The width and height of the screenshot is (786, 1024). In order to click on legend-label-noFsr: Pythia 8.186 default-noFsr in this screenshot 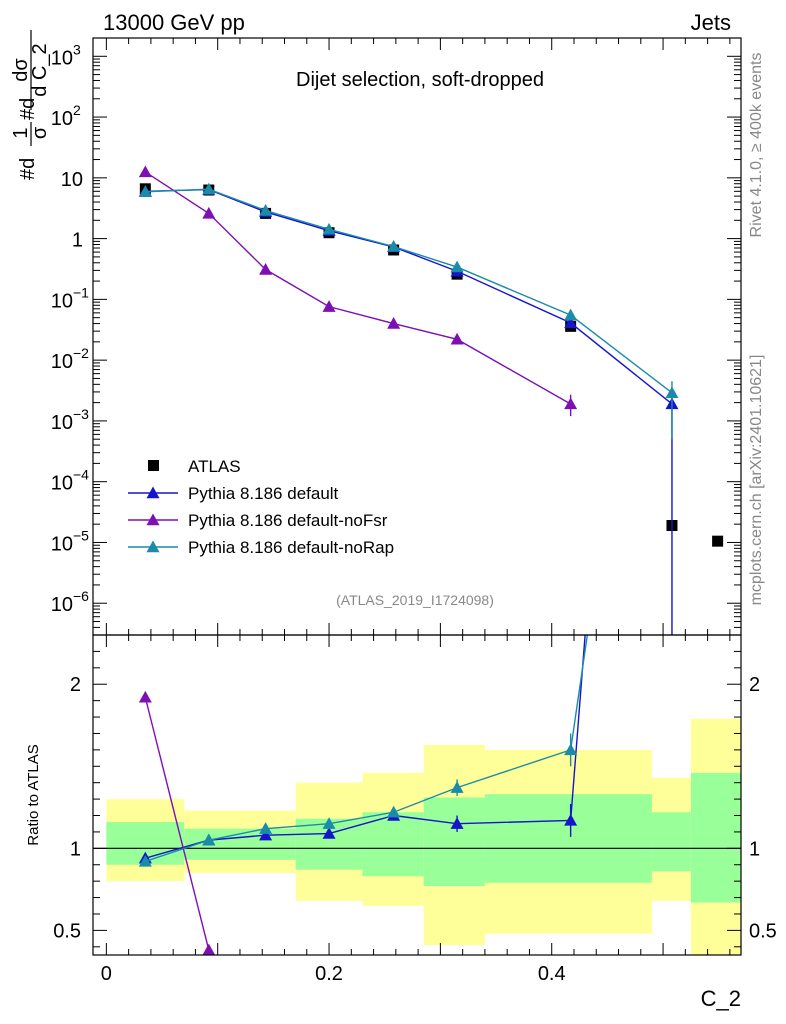, I will do `click(288, 520)`.